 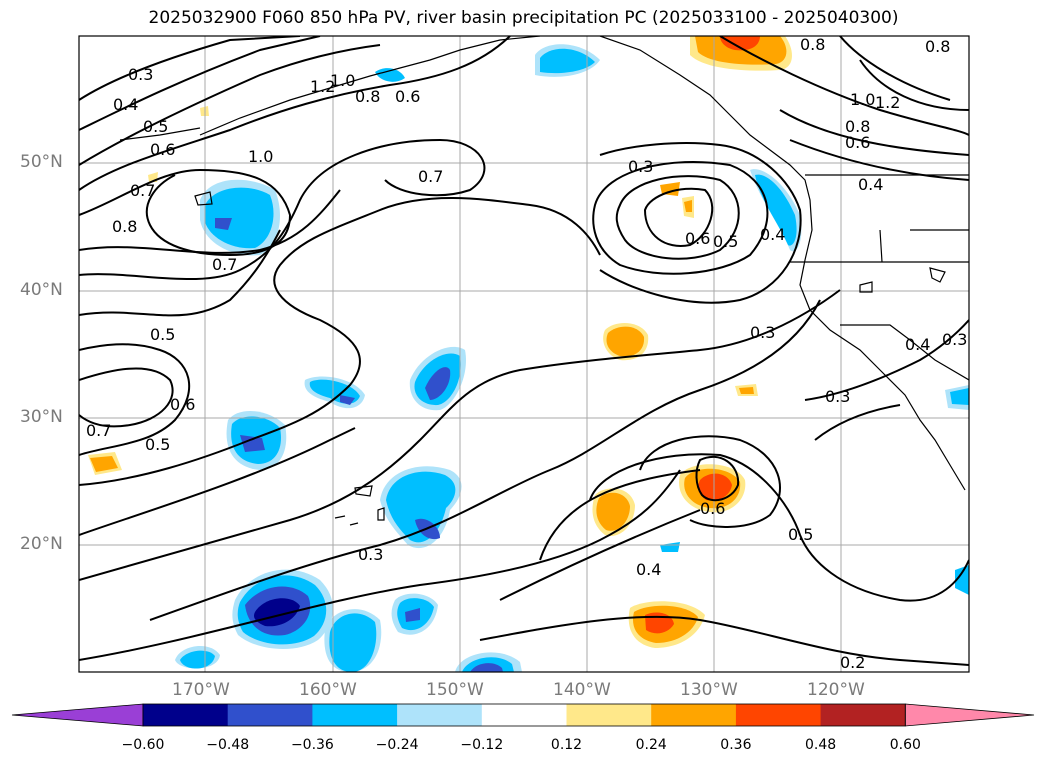 What do you see at coordinates (397, 745) in the screenshot?
I see `colorbar-tick-label: −0.24` at bounding box center [397, 745].